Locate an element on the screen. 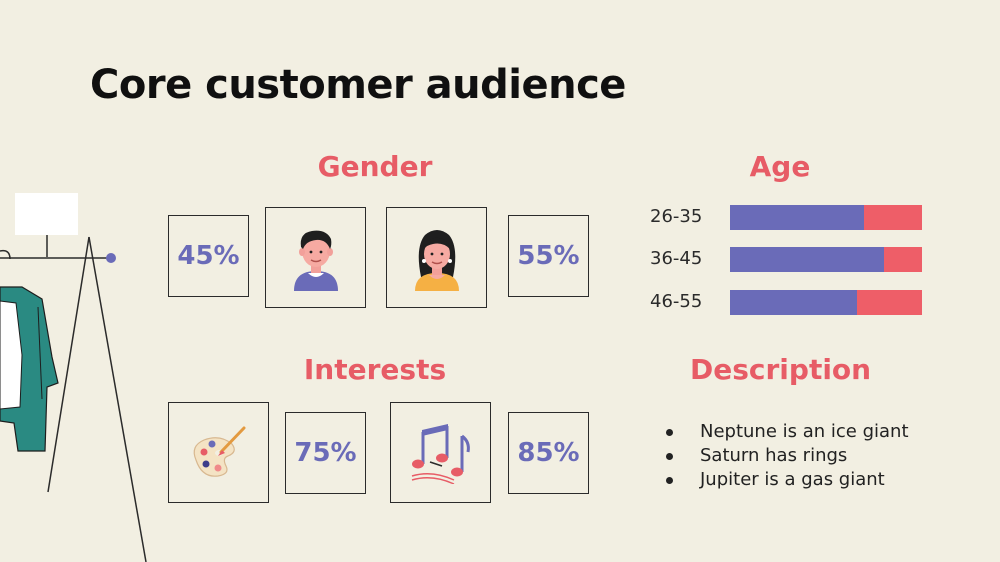  male-avatar-box is located at coordinates (315, 257).